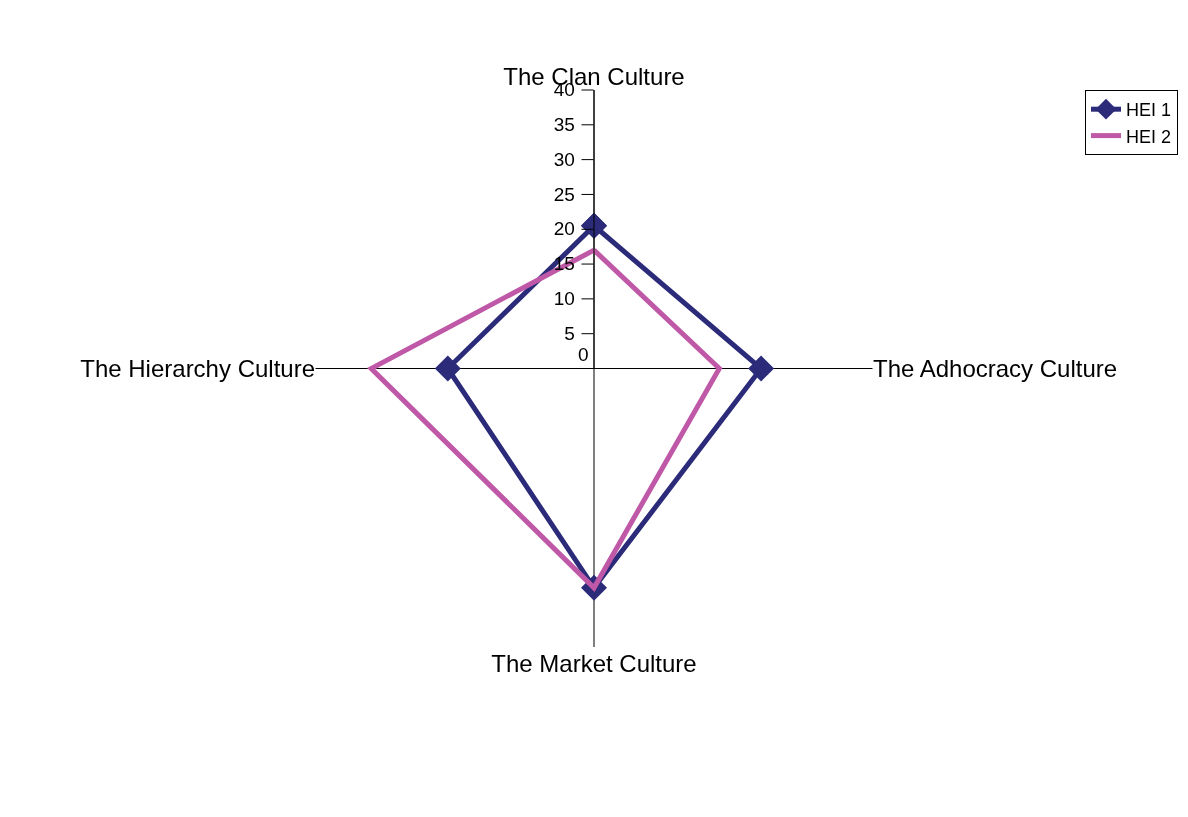 The image size is (1188, 817). I want to click on spoke-label: The Market Culture, so click(594, 663).